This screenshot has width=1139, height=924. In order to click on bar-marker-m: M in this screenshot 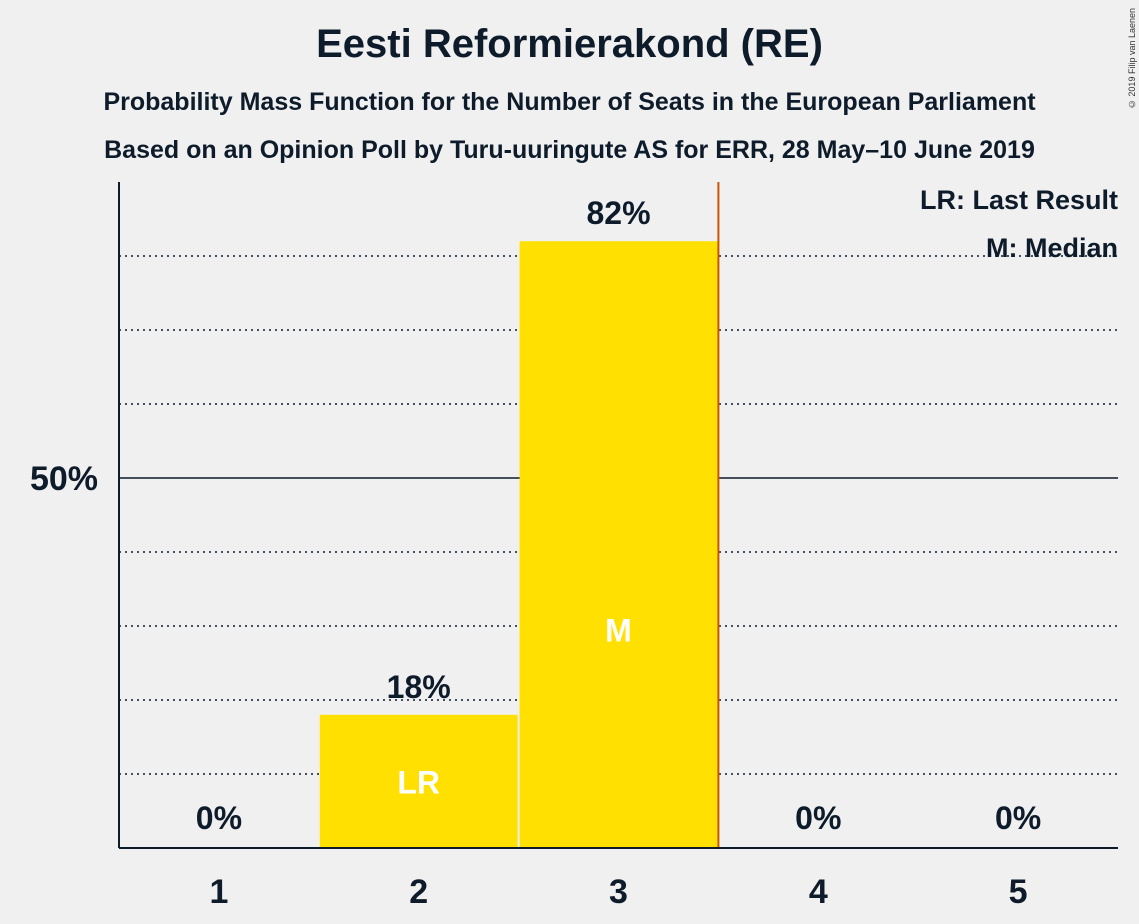, I will do `click(618, 631)`.